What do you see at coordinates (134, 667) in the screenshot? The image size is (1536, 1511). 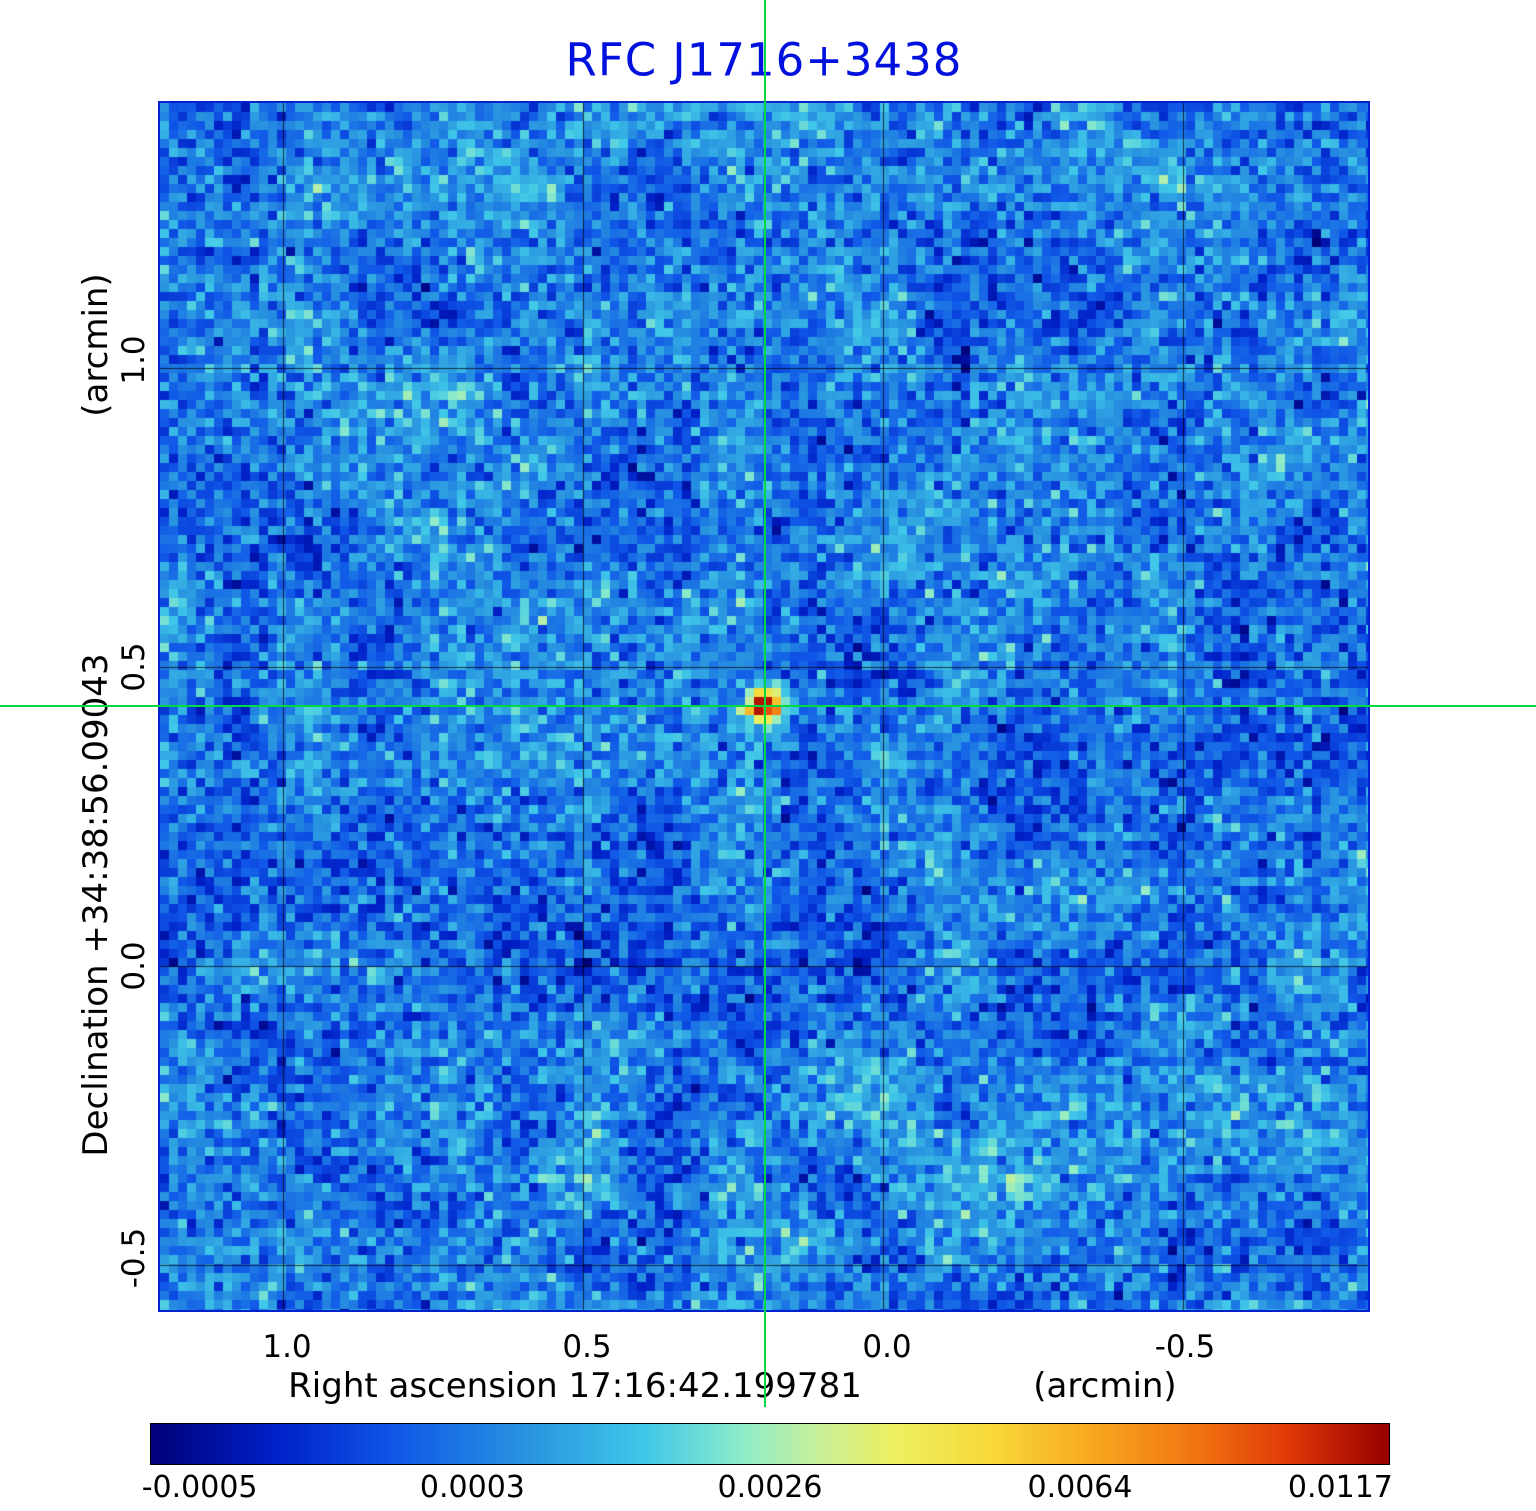 I see `y-tick-label: 0.5` at bounding box center [134, 667].